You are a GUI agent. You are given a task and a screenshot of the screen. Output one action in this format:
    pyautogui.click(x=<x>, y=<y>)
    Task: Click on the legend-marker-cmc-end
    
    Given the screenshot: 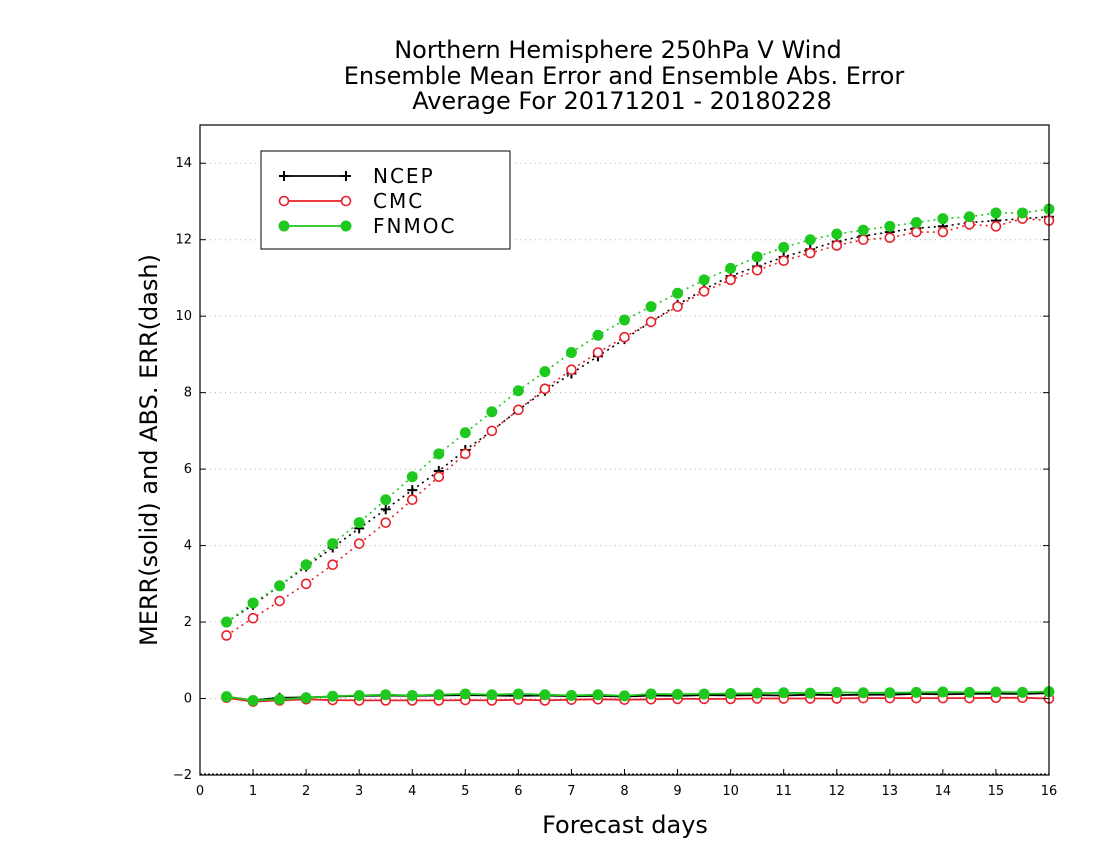 What is the action you would take?
    pyautogui.click(x=346, y=201)
    